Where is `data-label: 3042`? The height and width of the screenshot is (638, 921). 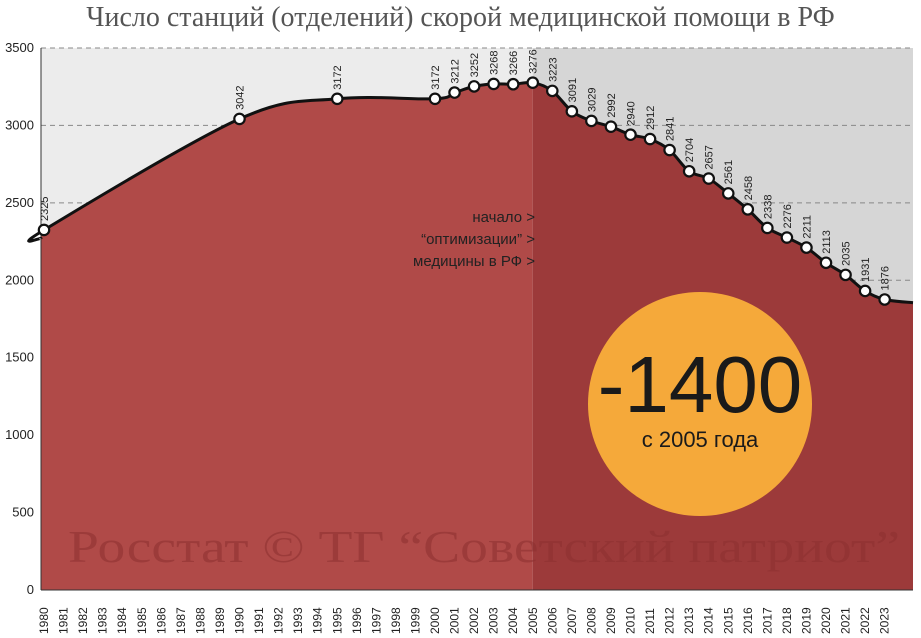 data-label: 3042 is located at coordinates (241, 97).